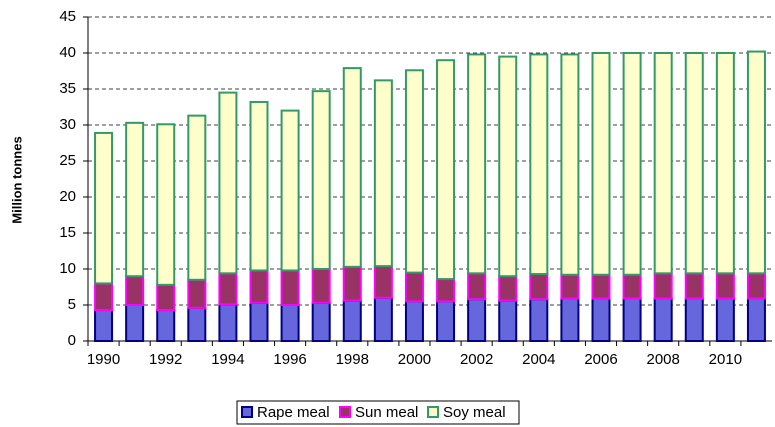  What do you see at coordinates (67, 160) in the screenshot?
I see `y-tick-label: 25` at bounding box center [67, 160].